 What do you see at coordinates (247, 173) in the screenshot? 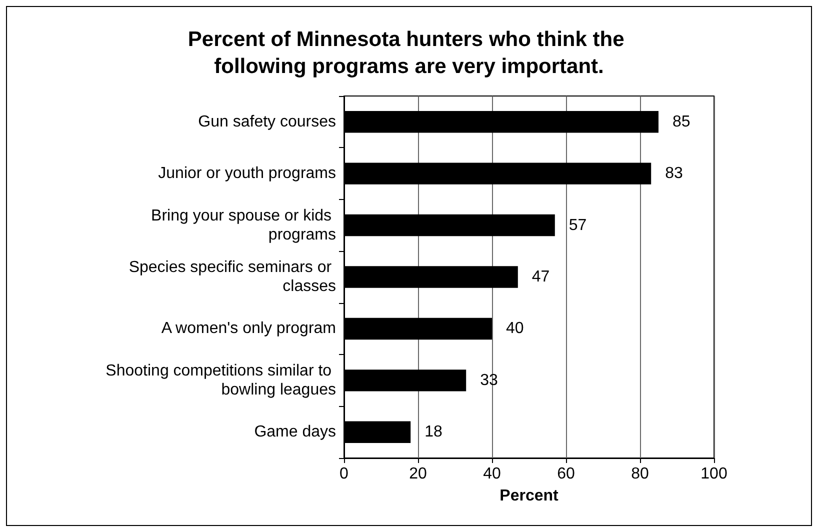
I see `y-tick-label: Junior or youth programs` at bounding box center [247, 173].